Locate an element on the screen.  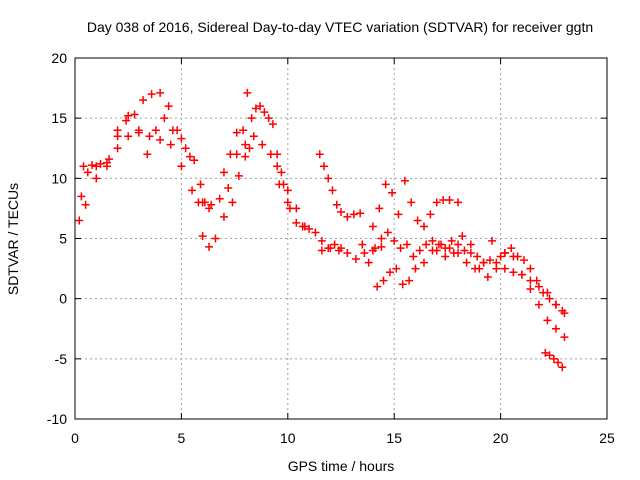
series-arc-l is located at coordinates (439, 263).